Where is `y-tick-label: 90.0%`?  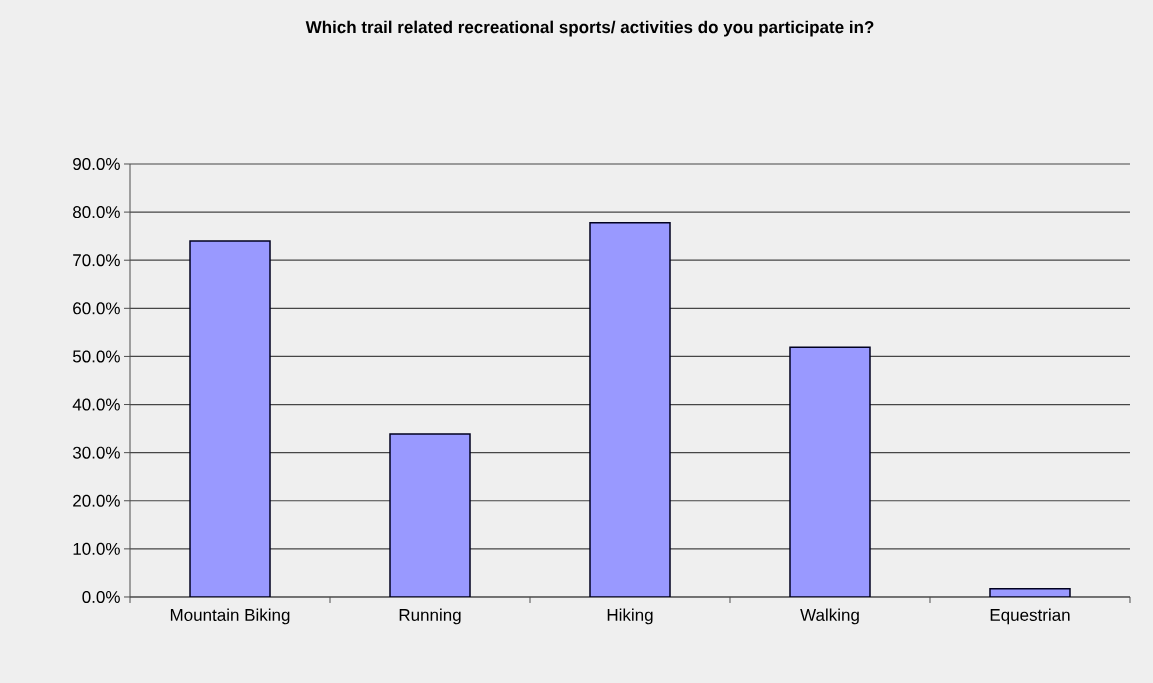
y-tick-label: 90.0% is located at coordinates (96, 164).